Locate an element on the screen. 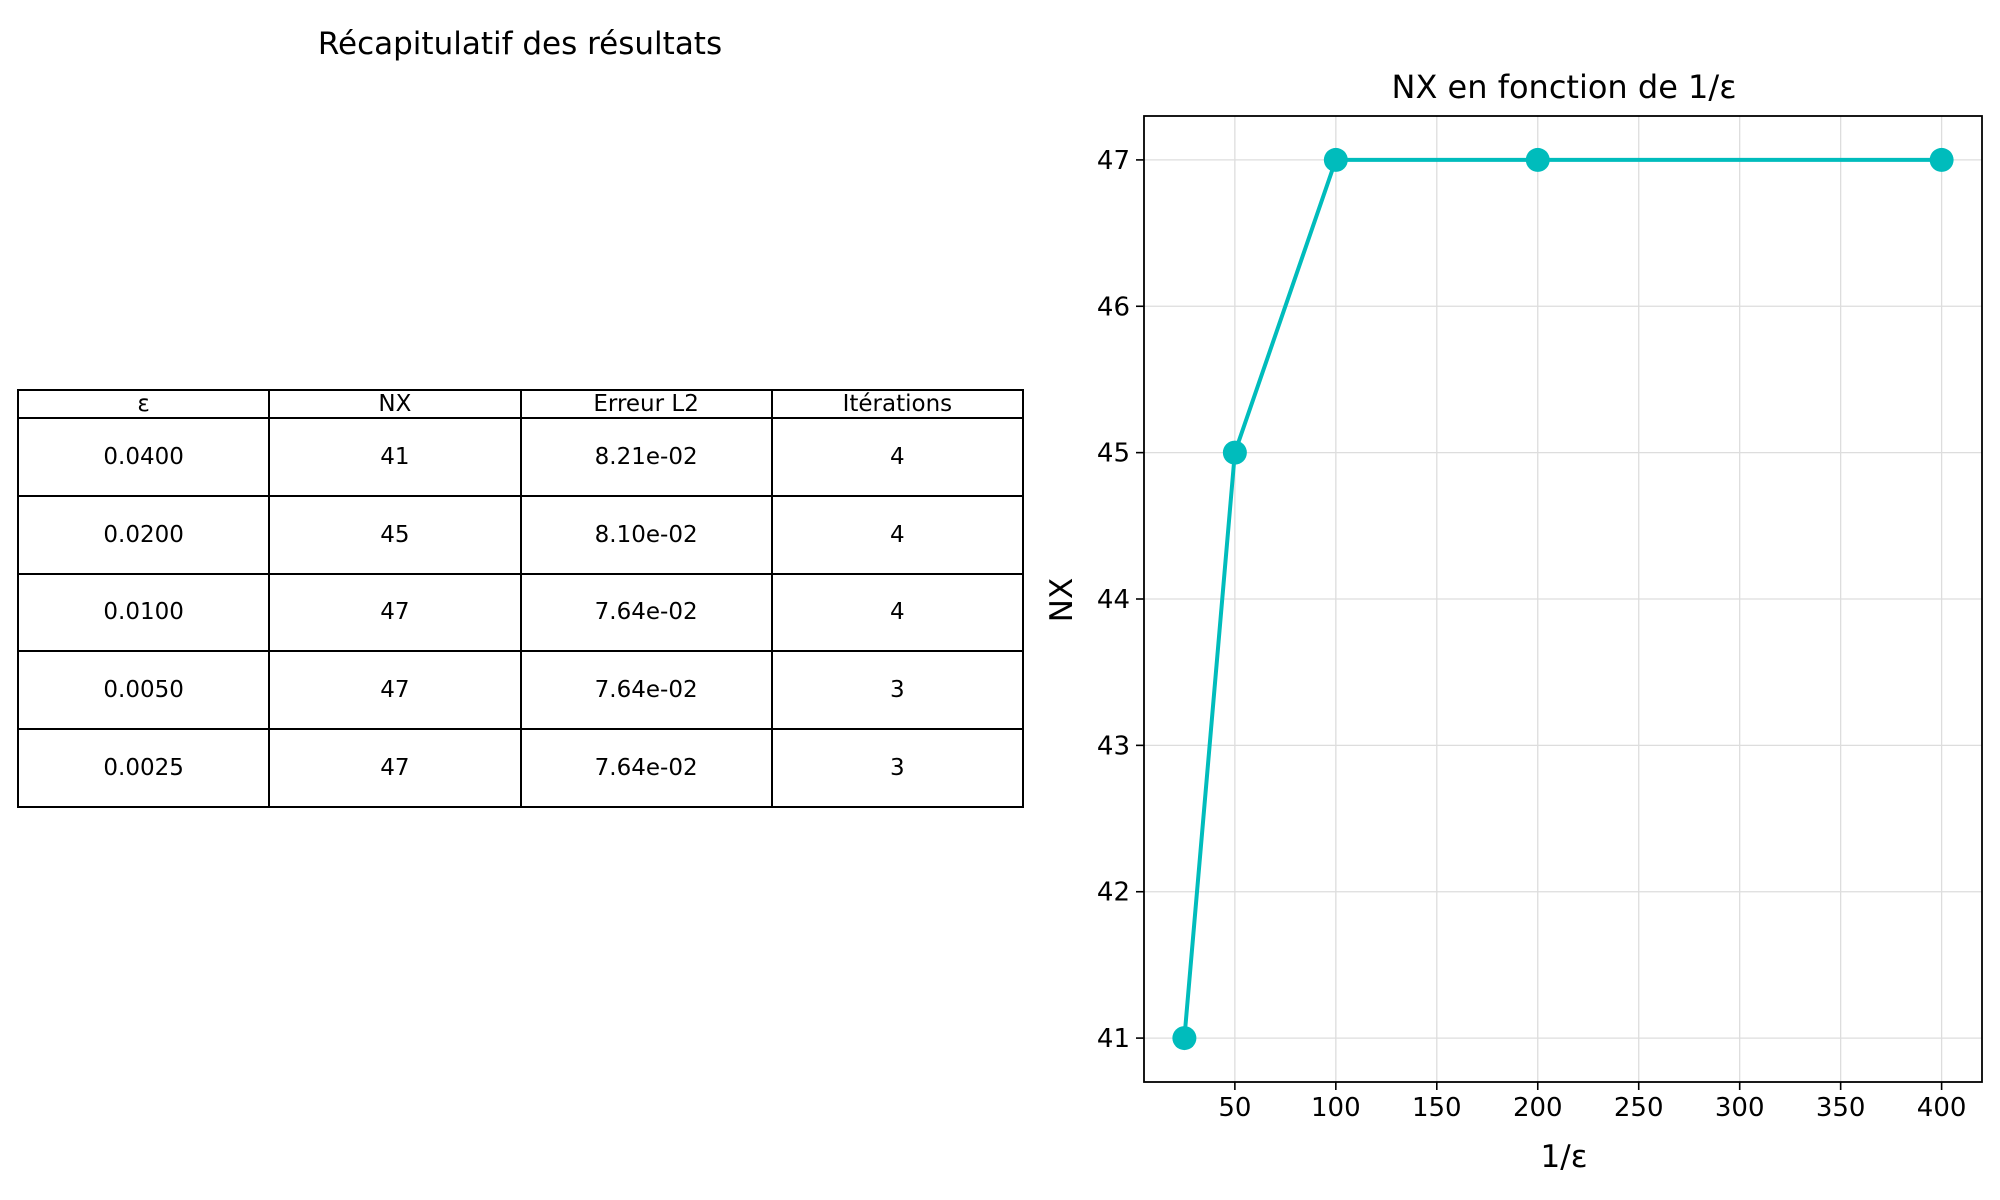  y-tick-label: 45 is located at coordinates (1113, 454).